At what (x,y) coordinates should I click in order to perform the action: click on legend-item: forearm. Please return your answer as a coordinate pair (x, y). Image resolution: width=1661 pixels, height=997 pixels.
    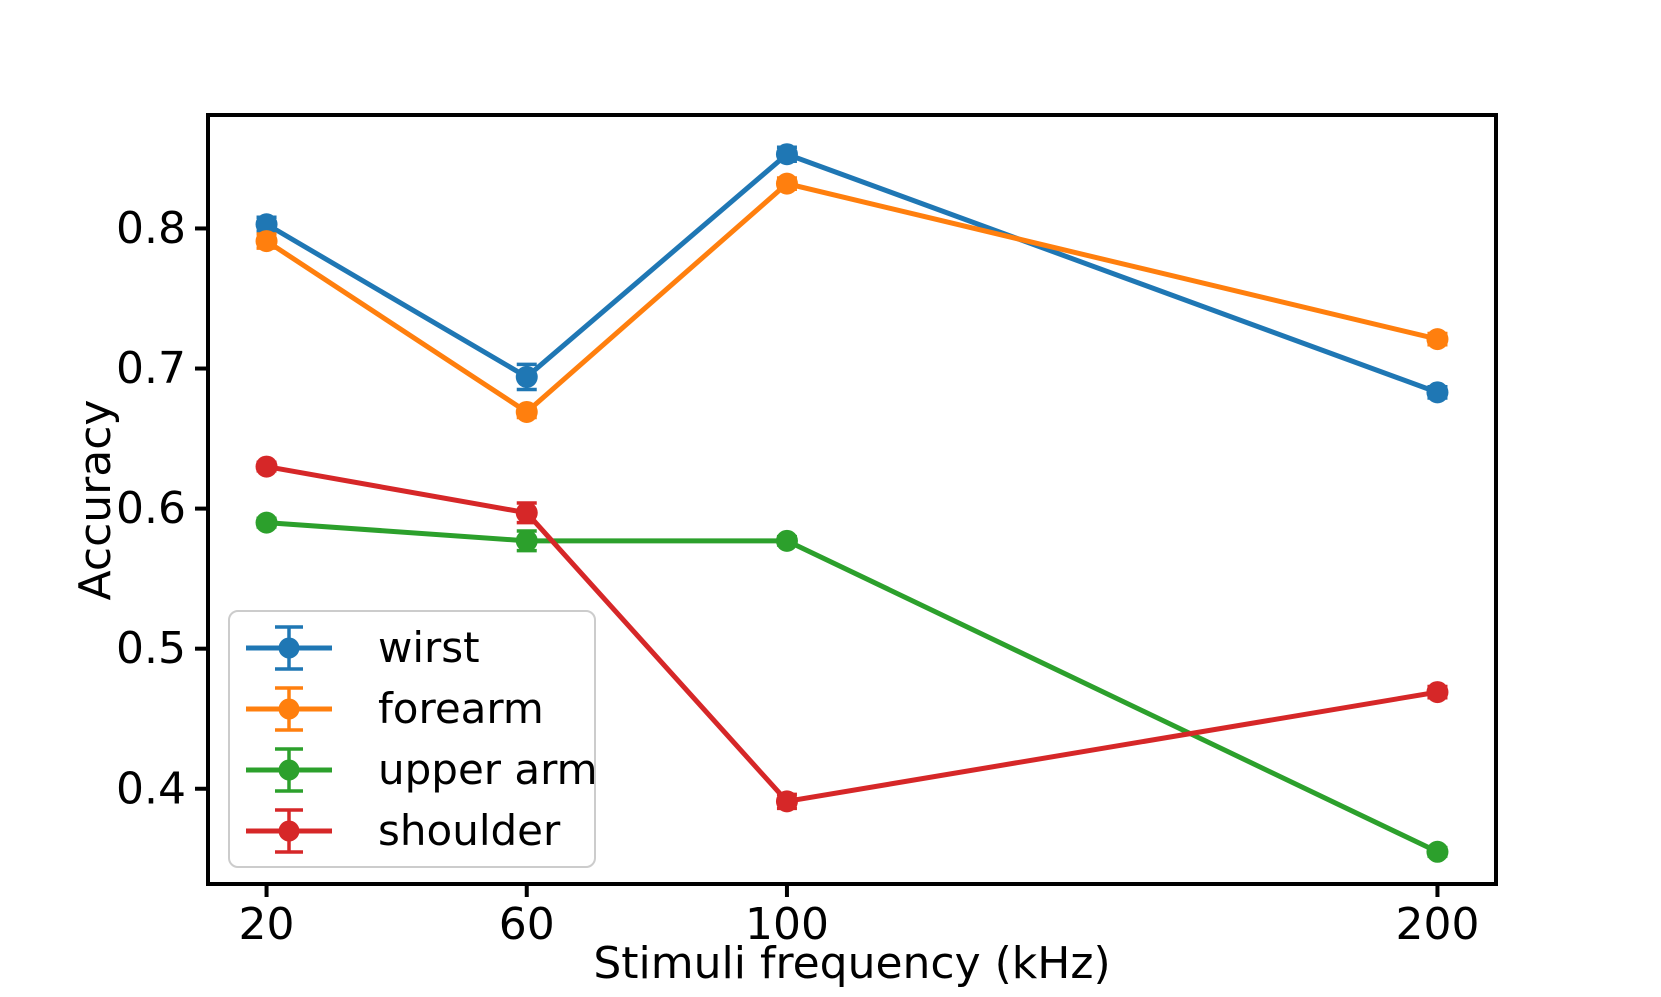
    Looking at the image, I should click on (419, 708).